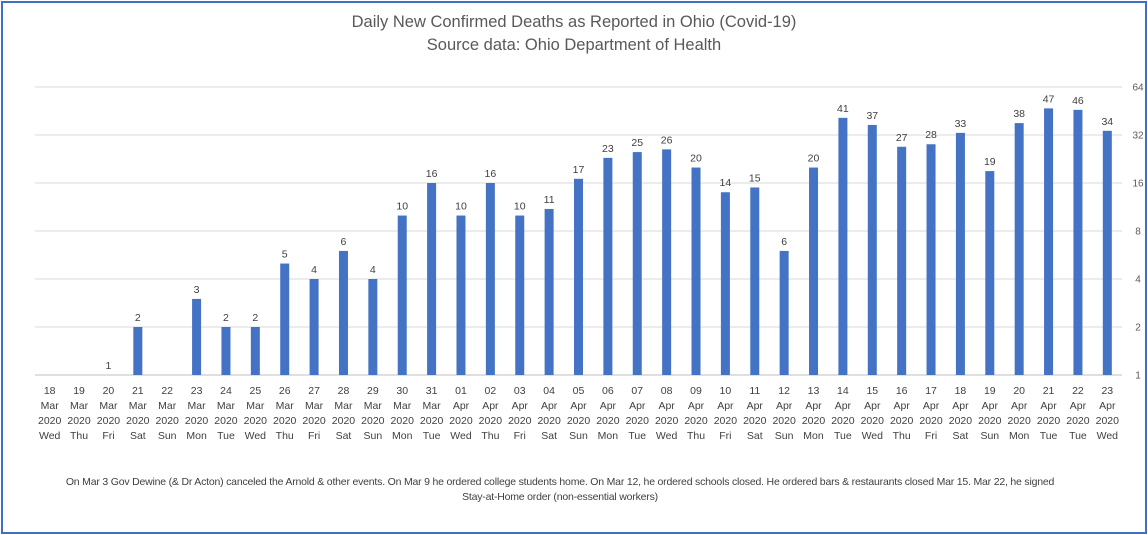 This screenshot has height=535, width=1148. I want to click on data-label: 16, so click(491, 174).